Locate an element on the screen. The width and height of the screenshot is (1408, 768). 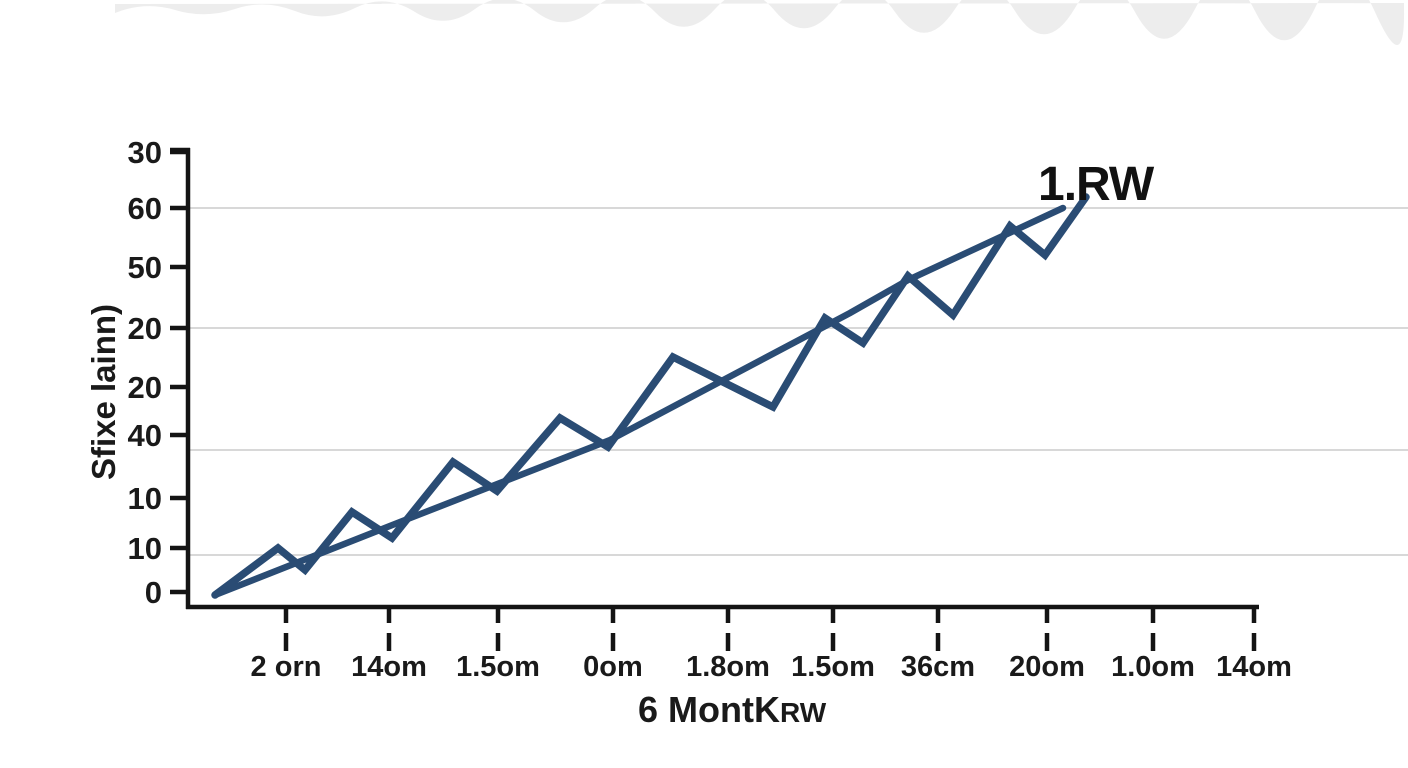
x-tick-label: 1.8om is located at coordinates (728, 667).